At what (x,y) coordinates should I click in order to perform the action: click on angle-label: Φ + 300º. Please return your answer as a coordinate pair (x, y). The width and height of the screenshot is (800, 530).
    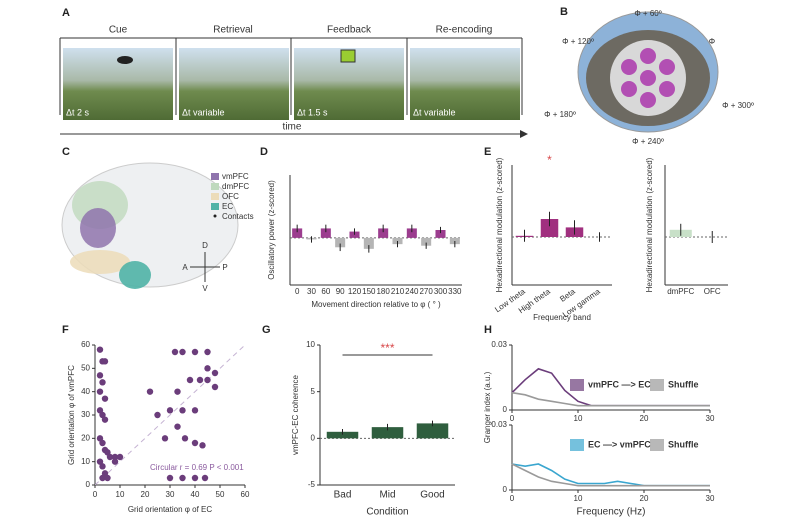
    Looking at the image, I should click on (738, 105).